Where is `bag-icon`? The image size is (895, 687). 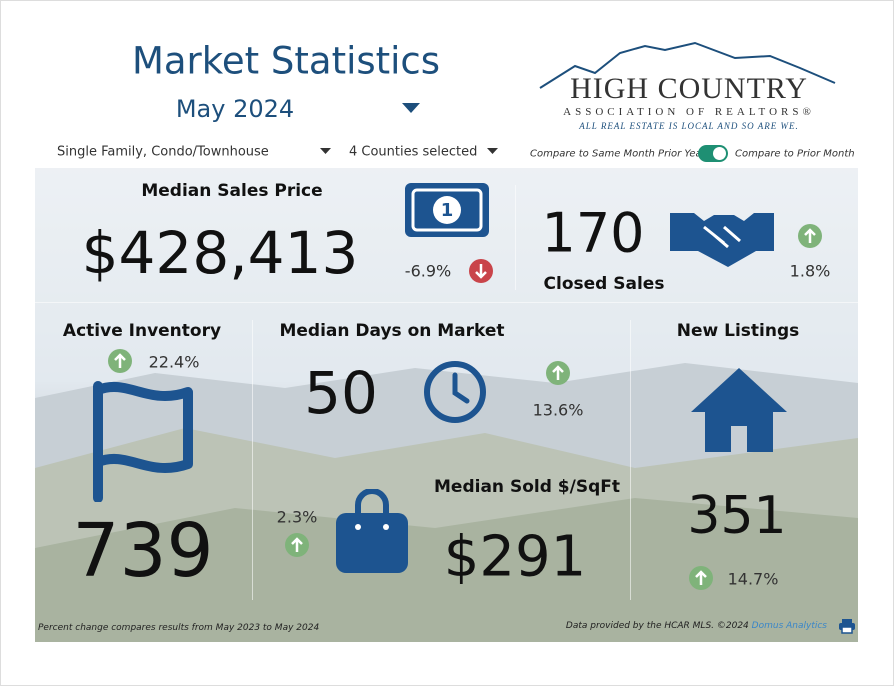 bag-icon is located at coordinates (372, 531).